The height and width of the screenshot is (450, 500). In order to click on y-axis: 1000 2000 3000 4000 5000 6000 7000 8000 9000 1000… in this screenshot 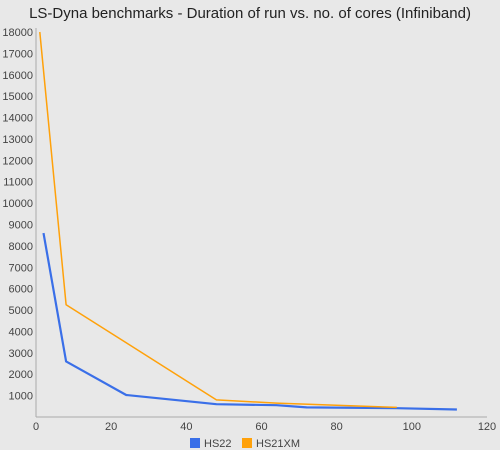, I will do `click(17, 215)`.